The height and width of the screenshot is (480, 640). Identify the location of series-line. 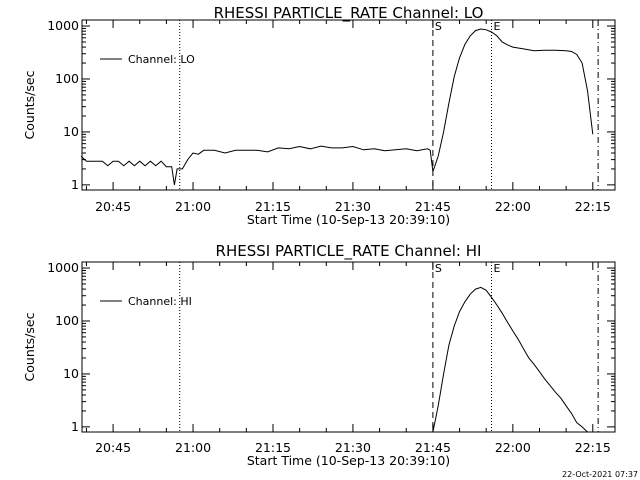
(510, 359).